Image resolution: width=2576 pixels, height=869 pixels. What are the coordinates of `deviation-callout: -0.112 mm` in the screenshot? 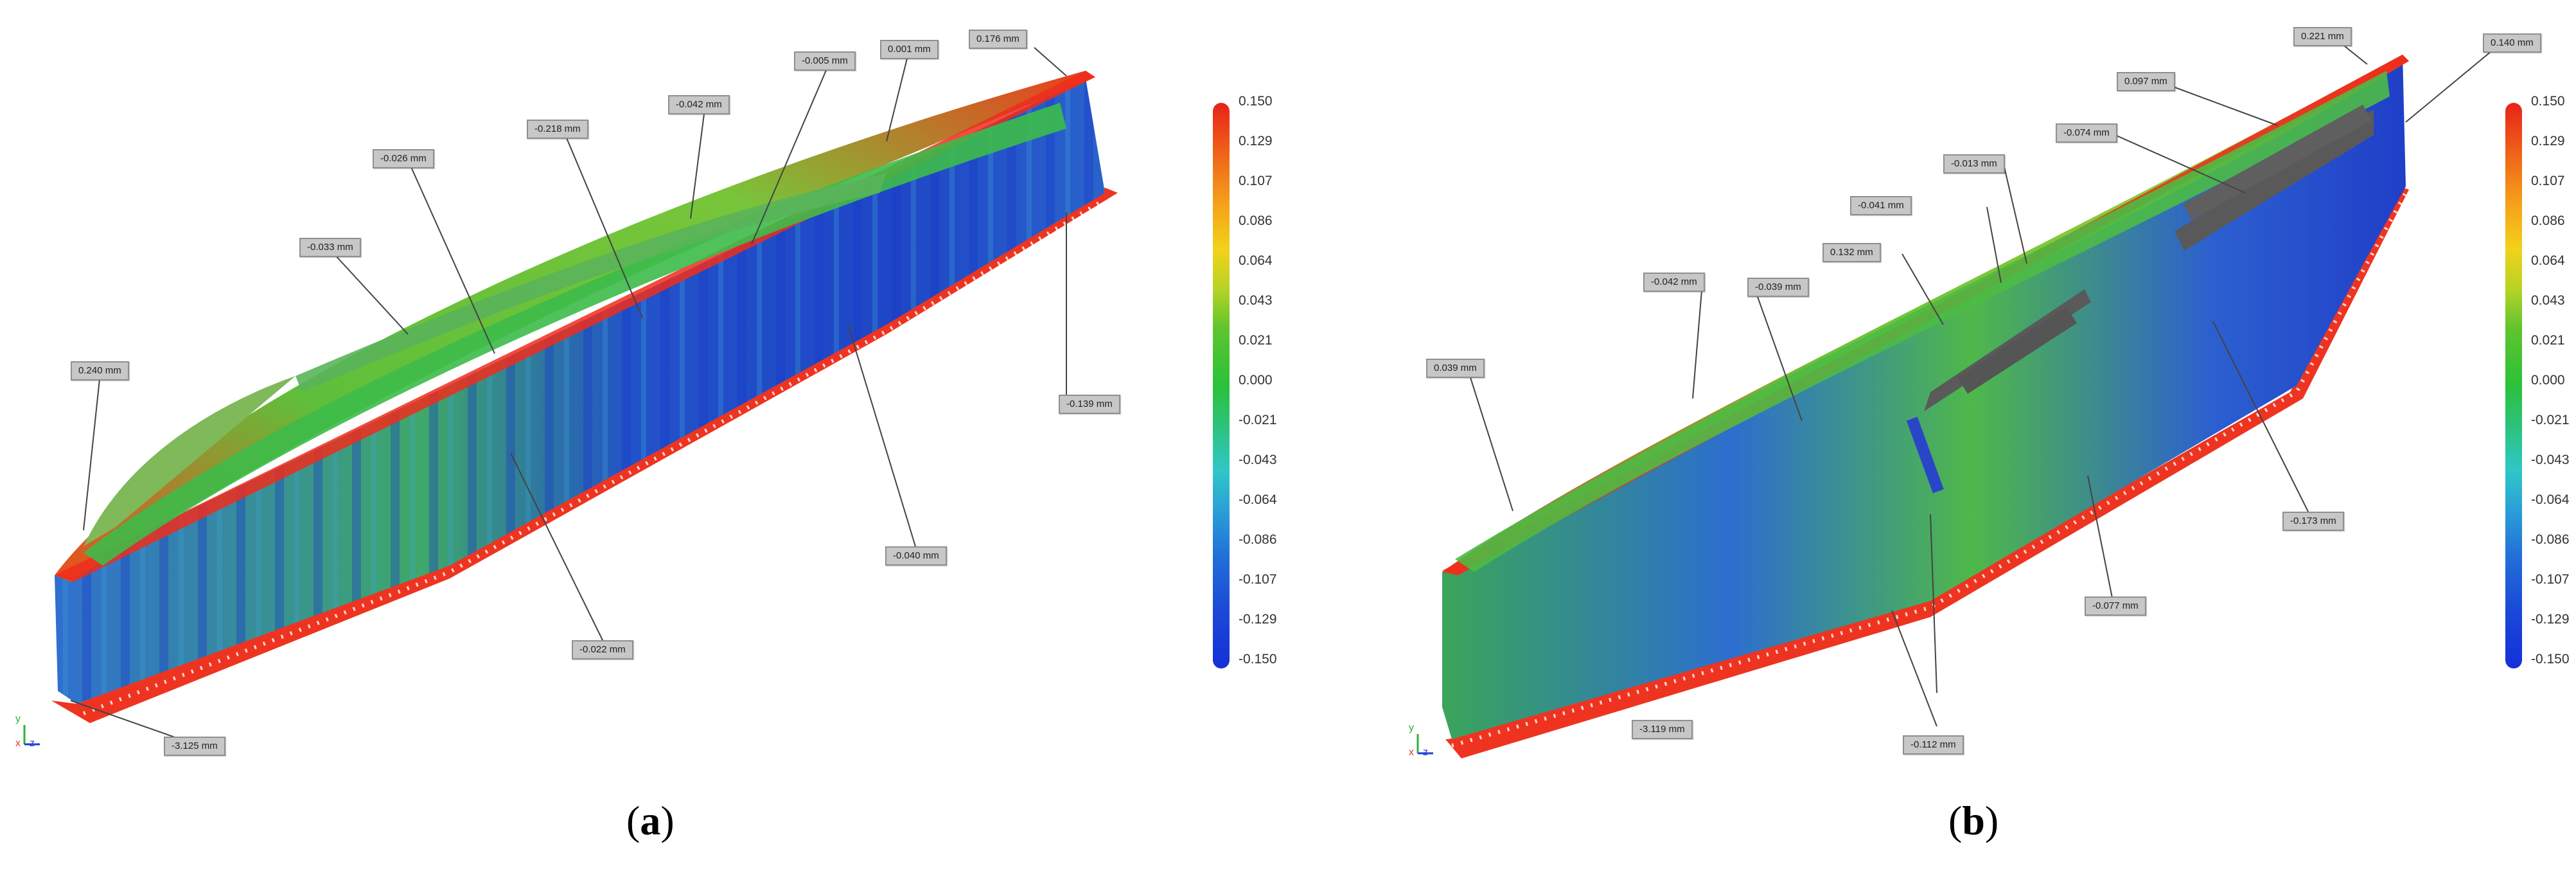 It's located at (1933, 745).